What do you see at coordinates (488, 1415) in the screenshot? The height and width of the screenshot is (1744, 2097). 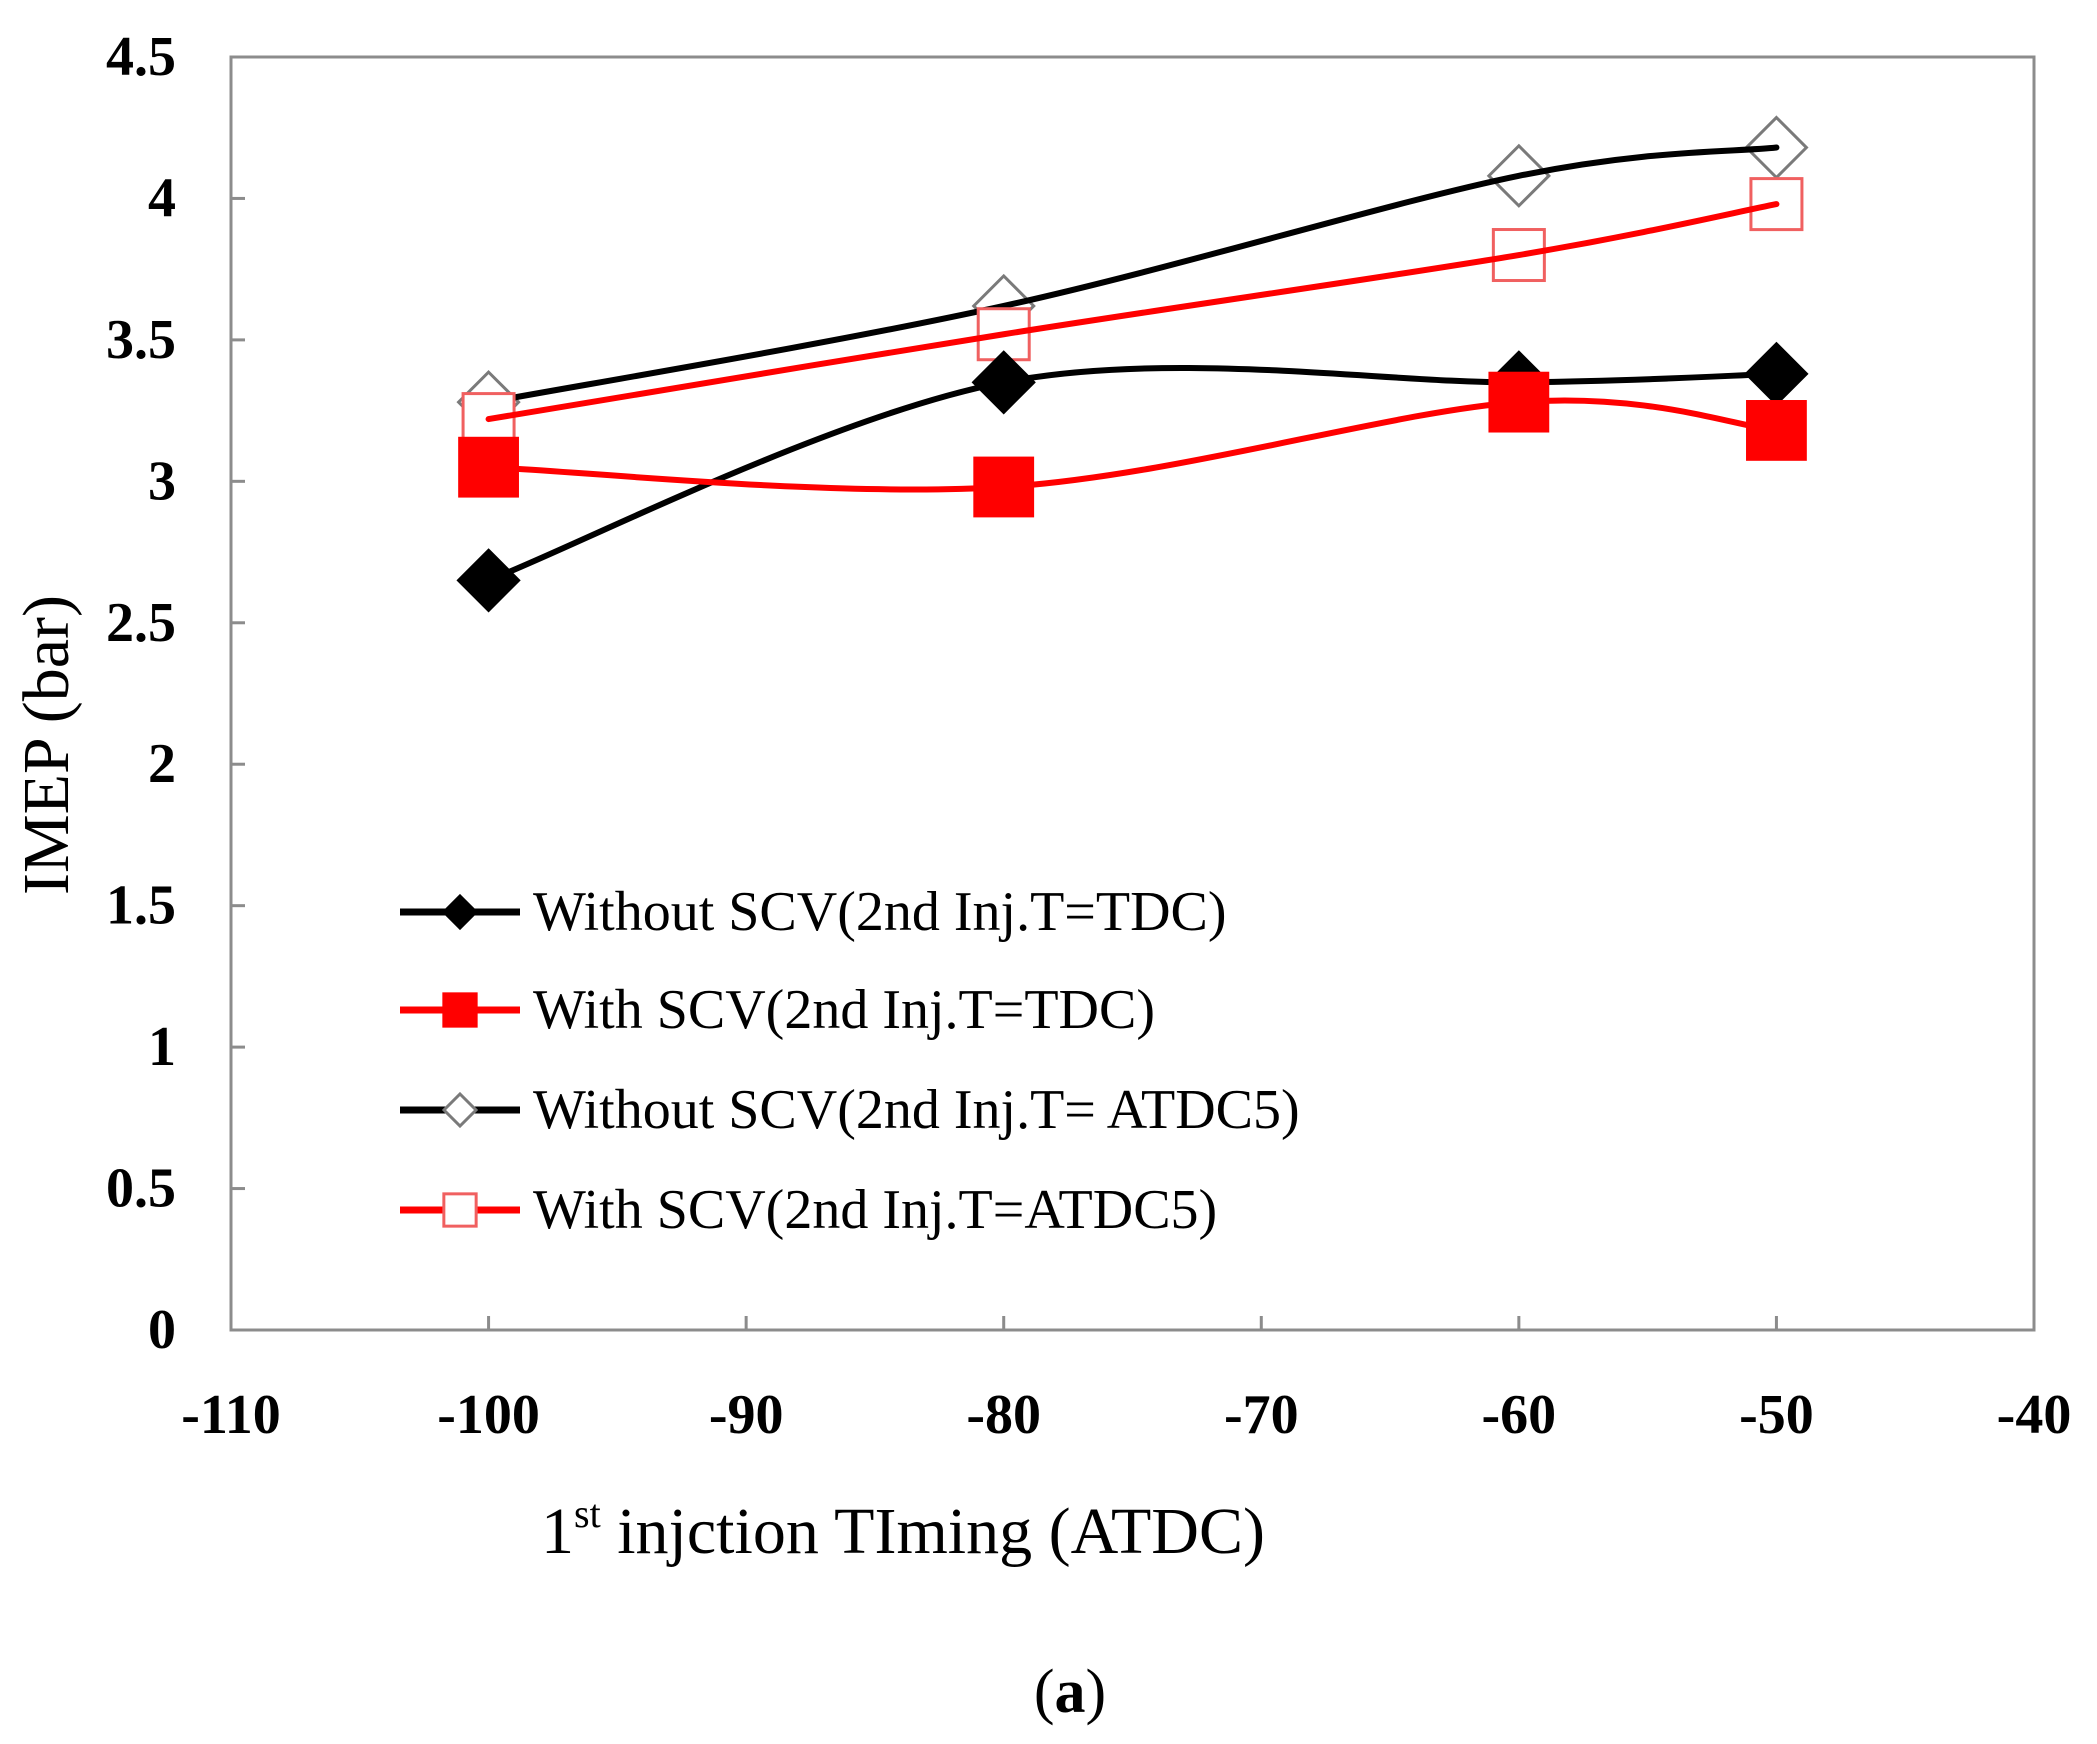 I see `x-tick-label: -100` at bounding box center [488, 1415].